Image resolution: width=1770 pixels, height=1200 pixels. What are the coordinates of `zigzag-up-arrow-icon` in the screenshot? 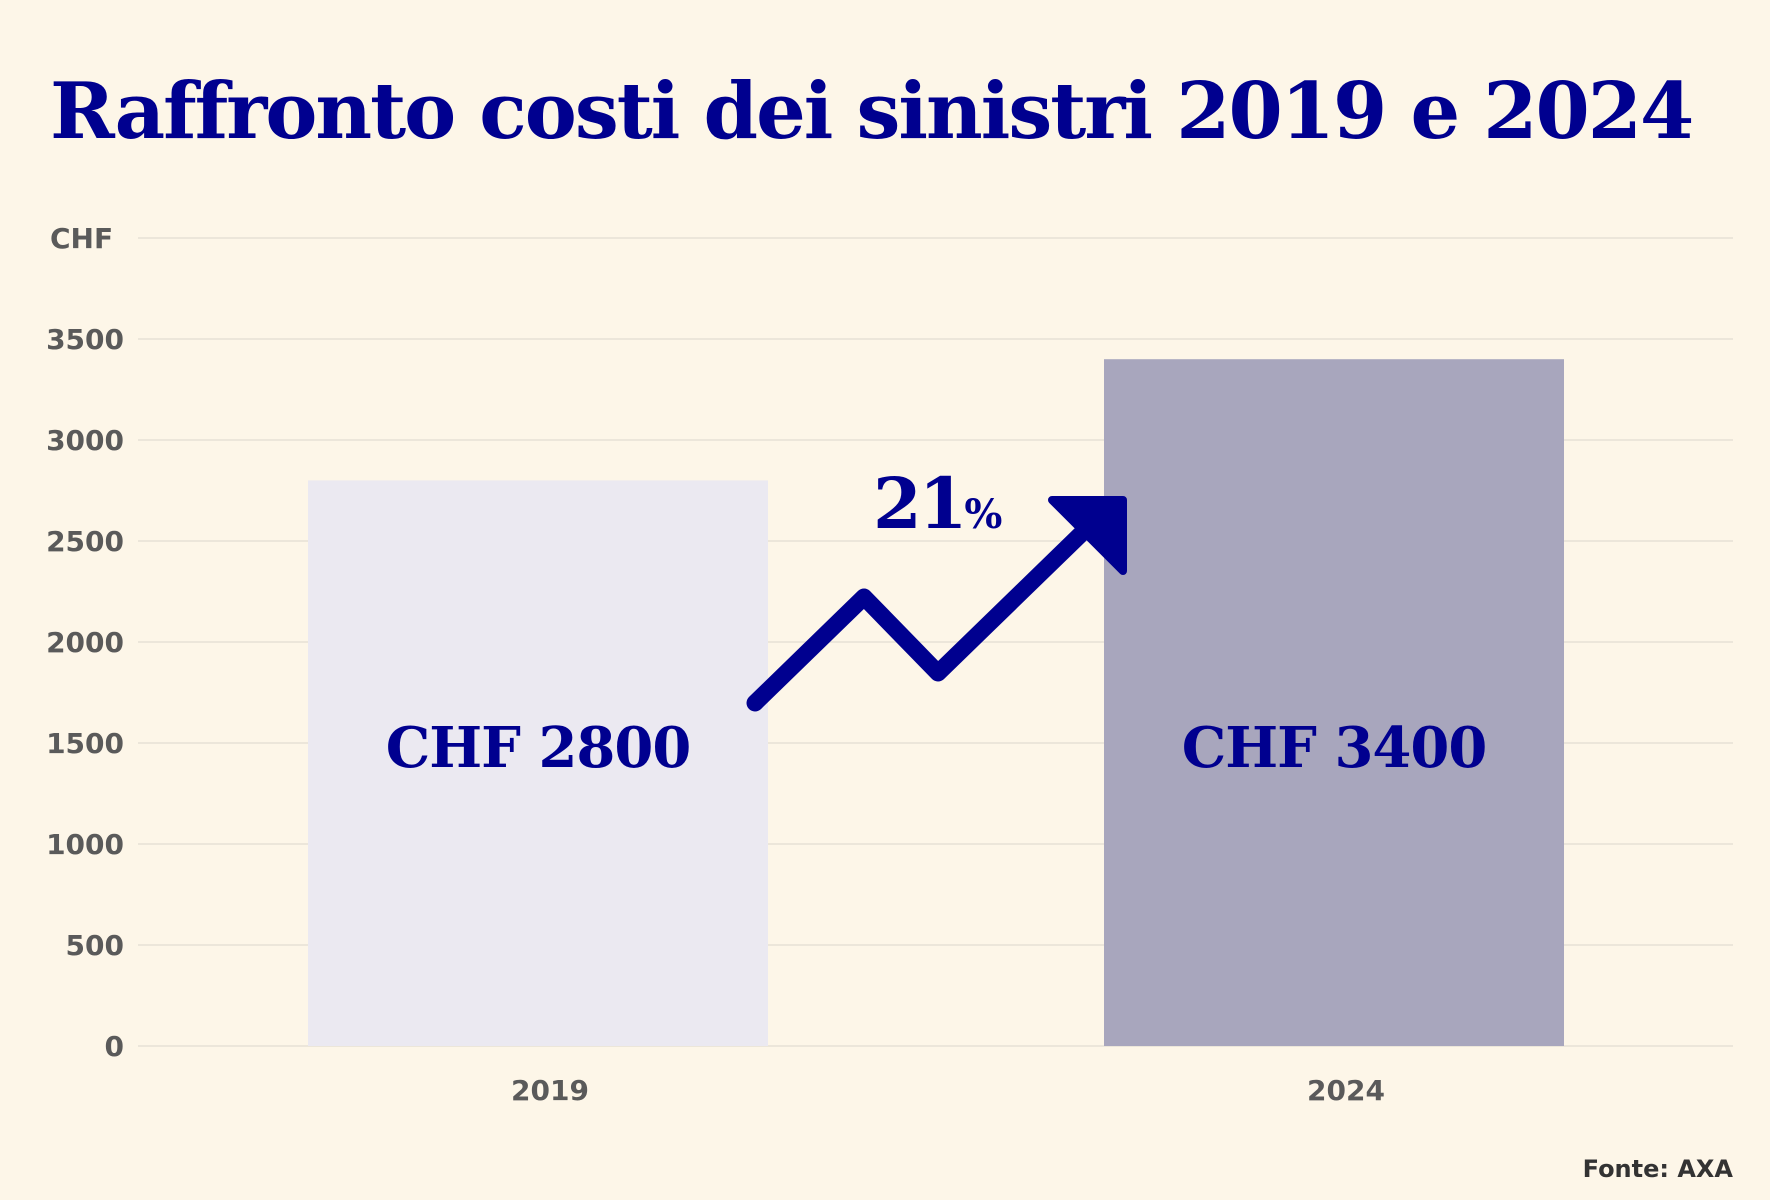 It's located at (917, 619).